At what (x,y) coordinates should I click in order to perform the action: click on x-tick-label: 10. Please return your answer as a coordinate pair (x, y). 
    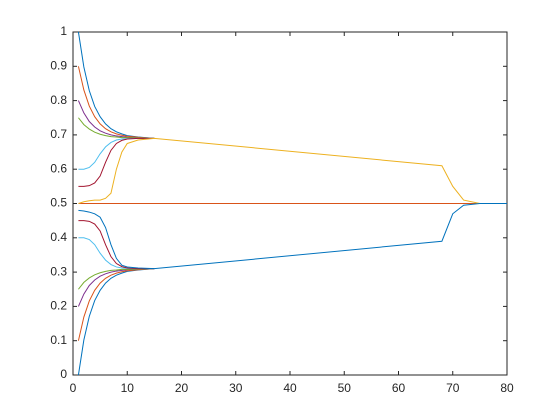
    Looking at the image, I should click on (128, 388).